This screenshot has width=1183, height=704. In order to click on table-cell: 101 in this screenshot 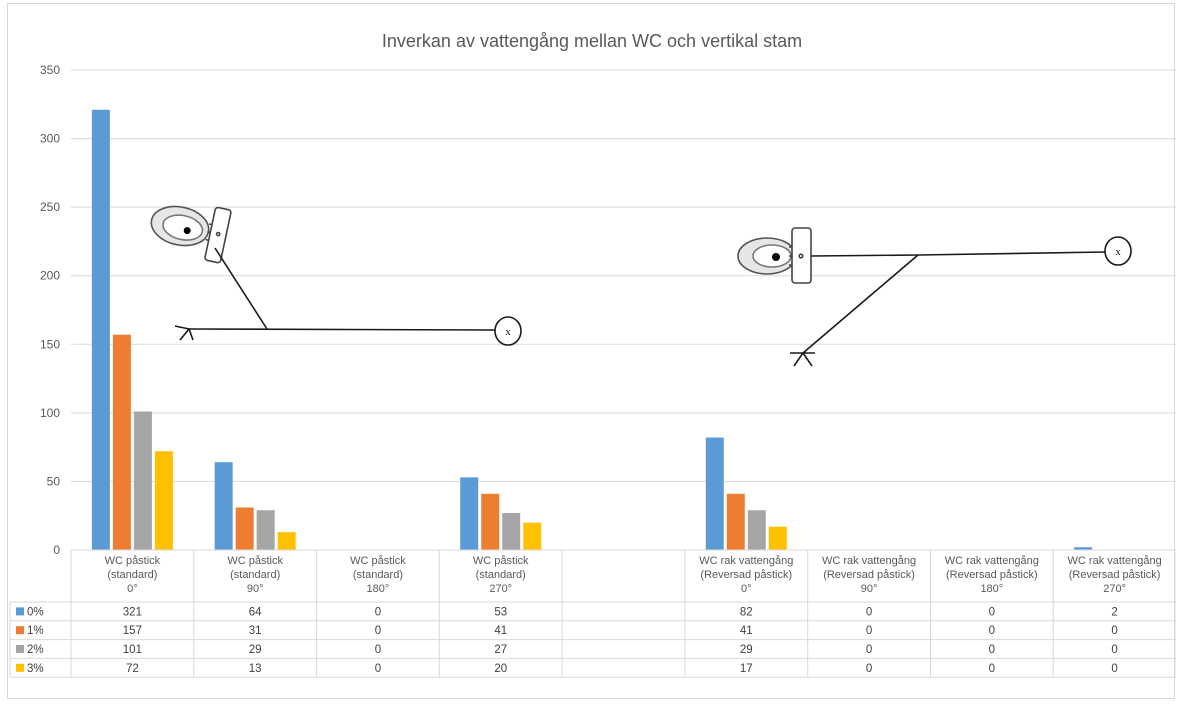, I will do `click(132, 650)`.